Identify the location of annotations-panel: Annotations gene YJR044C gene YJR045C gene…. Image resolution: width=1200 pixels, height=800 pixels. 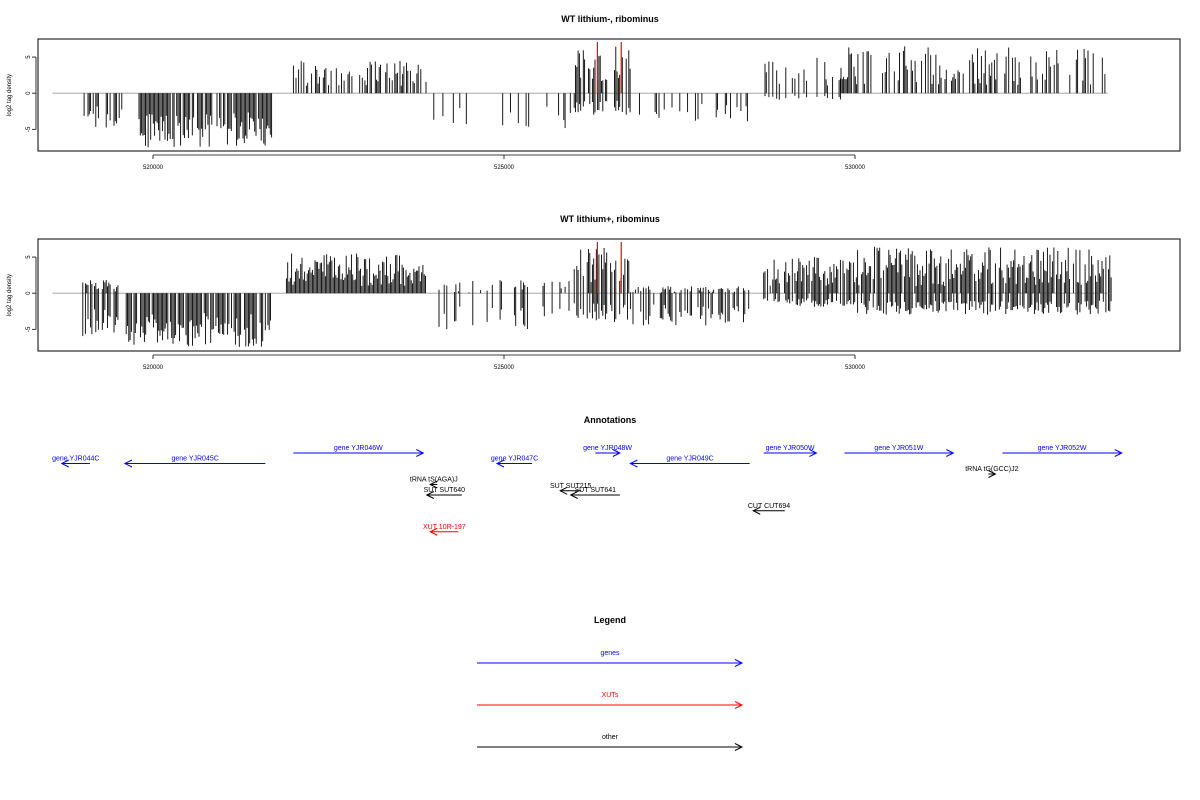
(587, 475).